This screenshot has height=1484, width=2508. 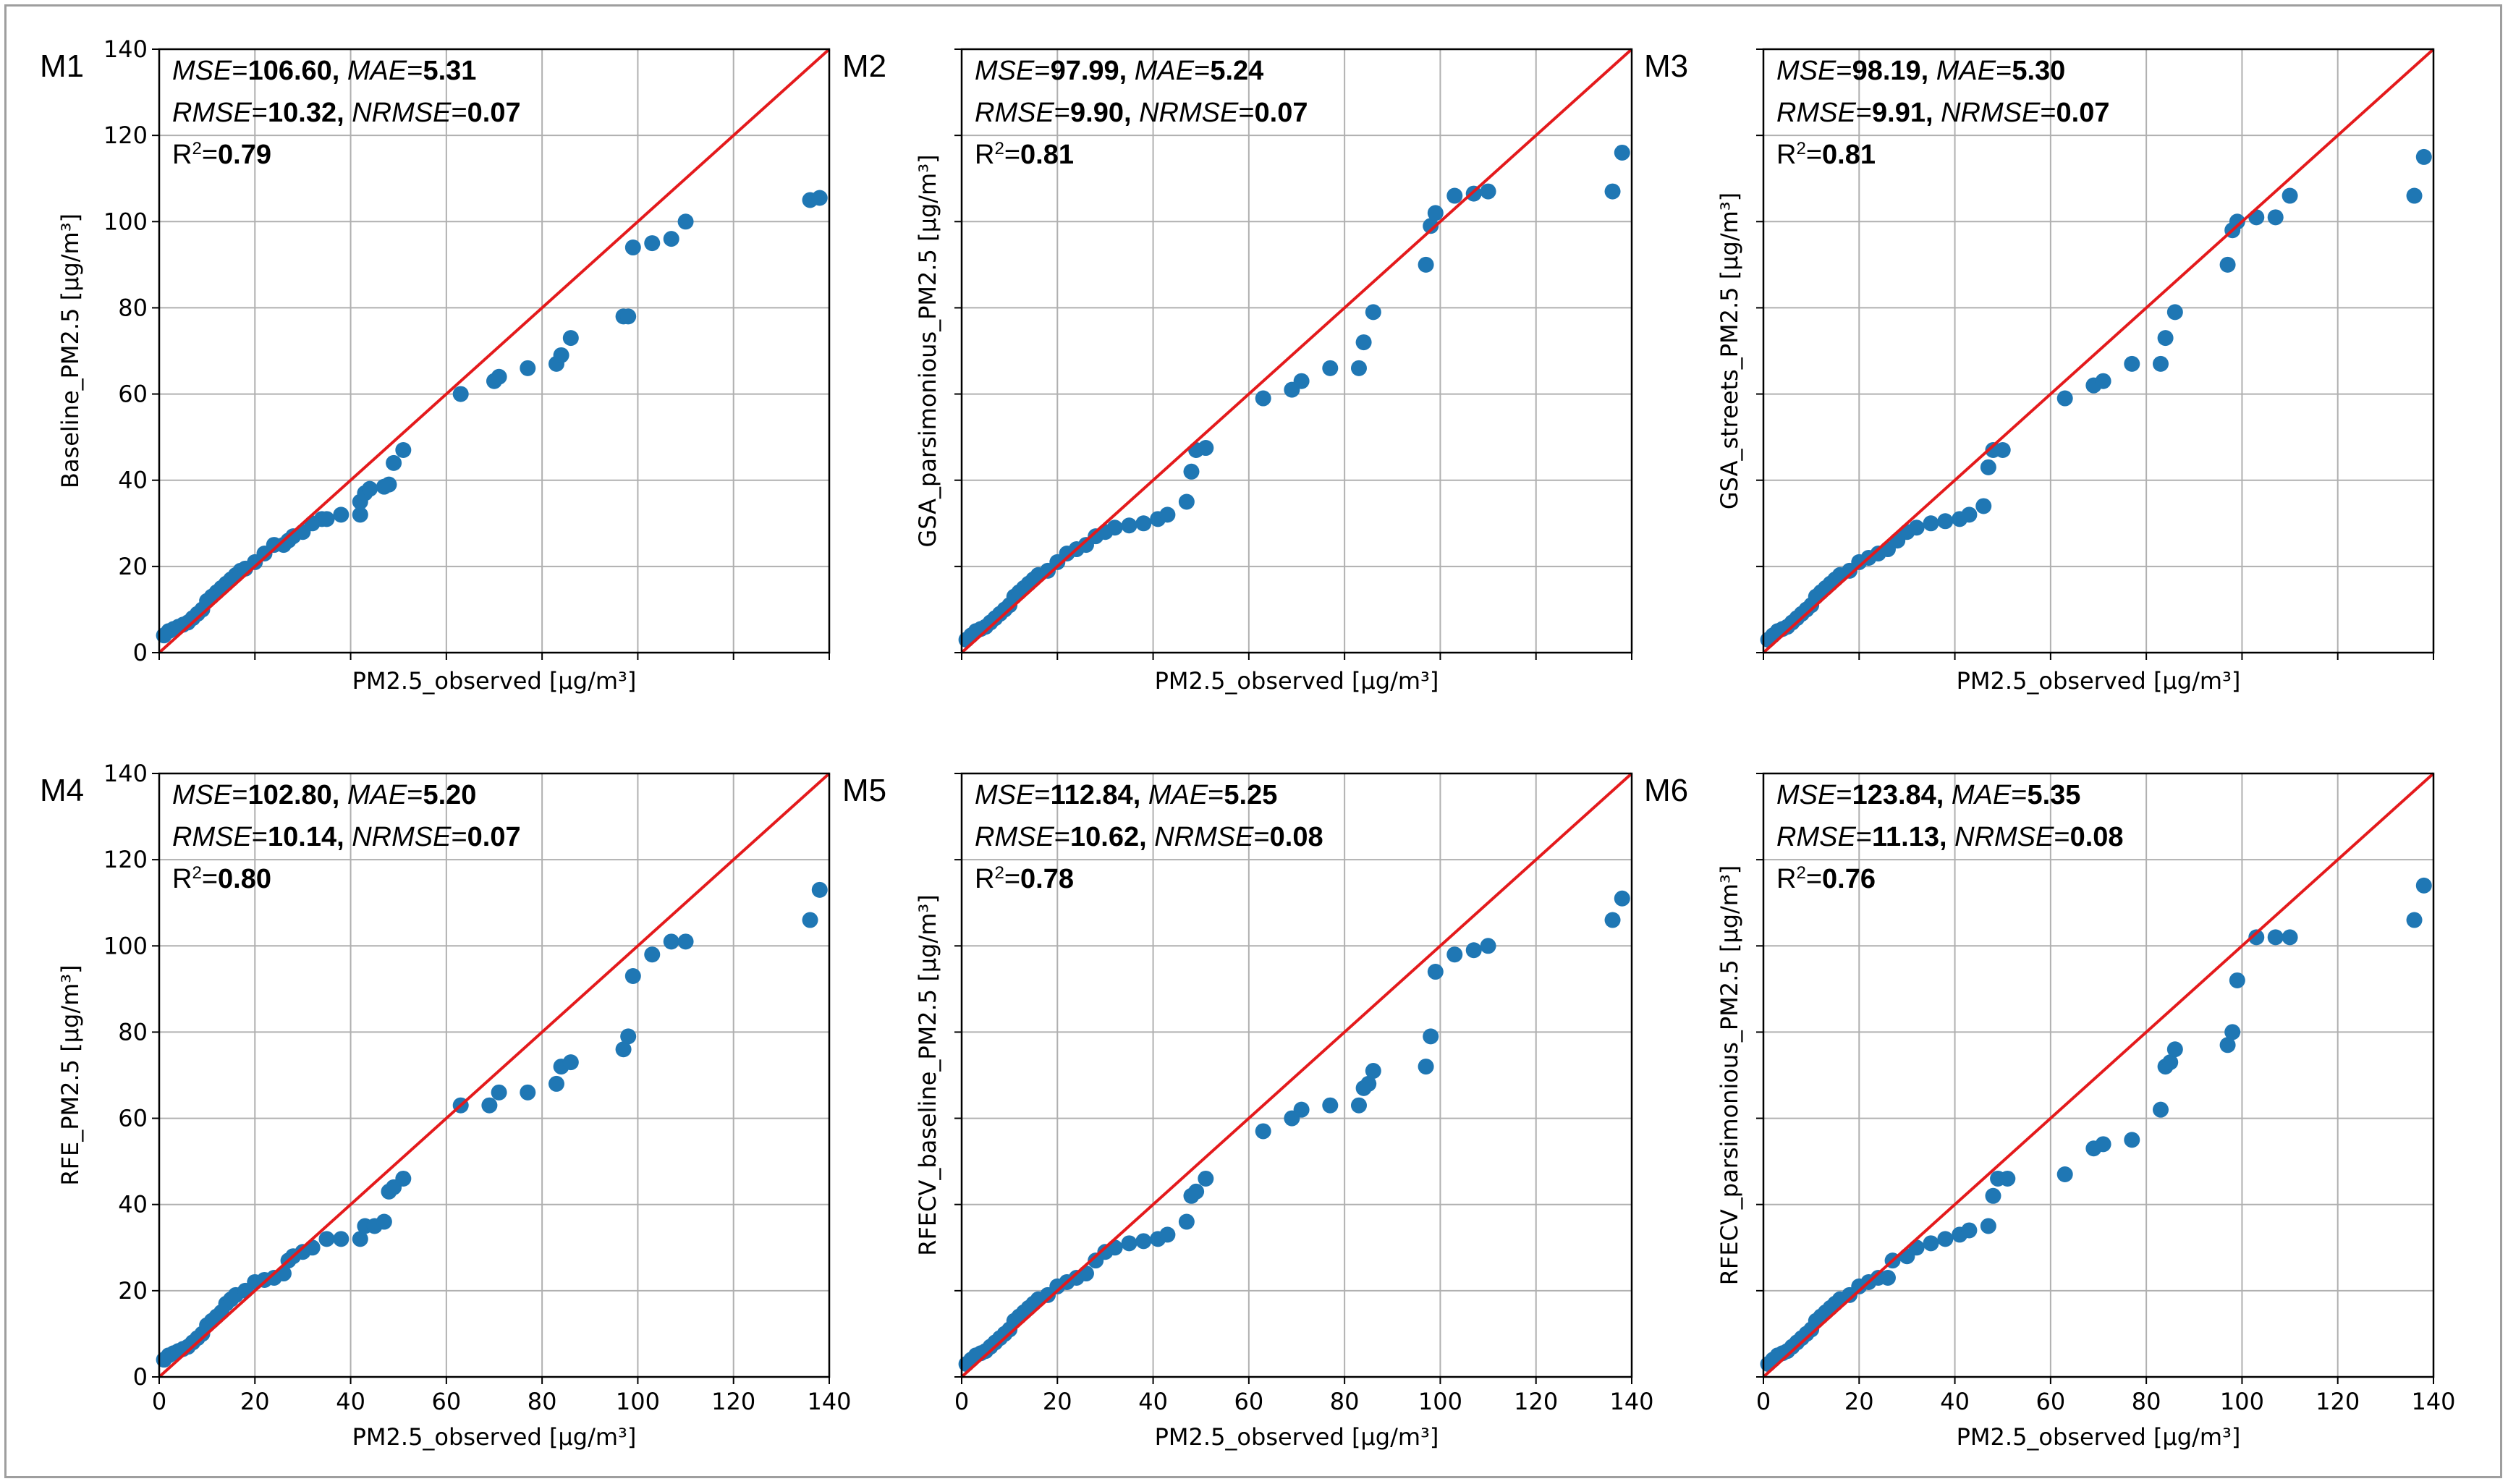 I want to click on metric-rmse-nrmse: RMSE=10.14, NRMSE=0.07, so click(x=346, y=837).